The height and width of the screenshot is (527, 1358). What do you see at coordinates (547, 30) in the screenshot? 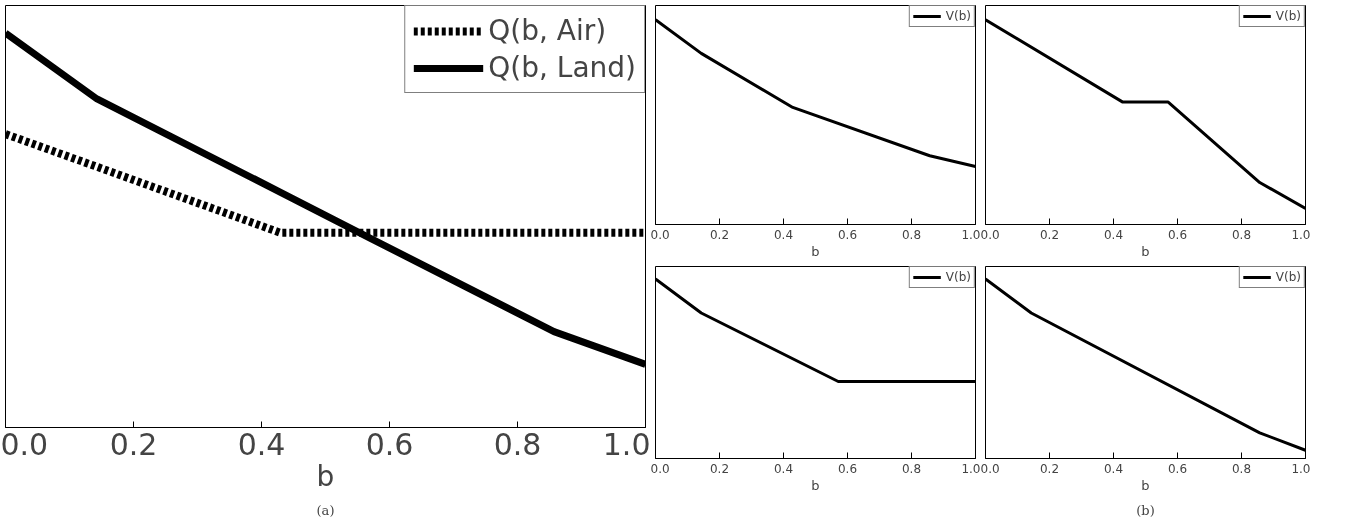
I see `legend-label: Q(b, Air)` at bounding box center [547, 30].